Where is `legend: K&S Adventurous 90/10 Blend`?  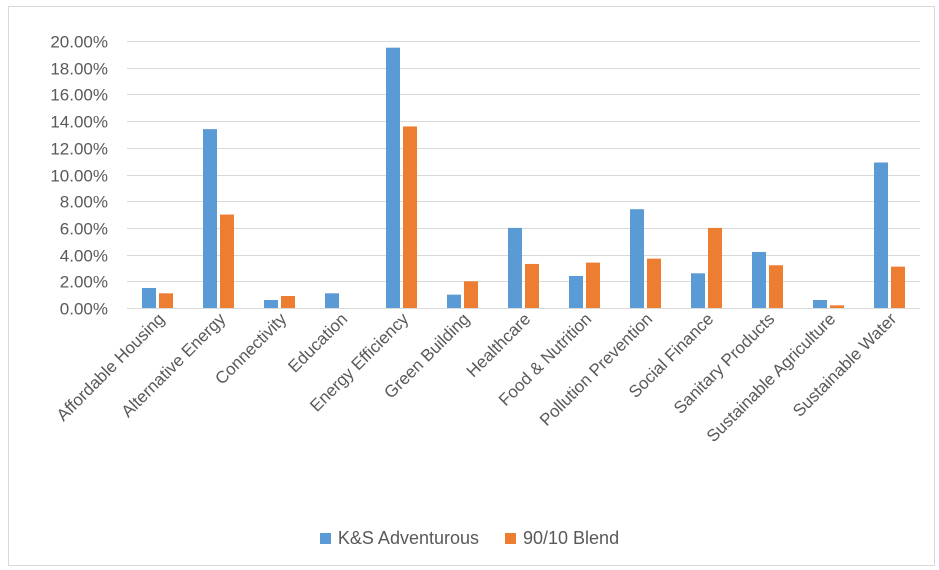 legend: K&S Adventurous 90/10 Blend is located at coordinates (469, 538).